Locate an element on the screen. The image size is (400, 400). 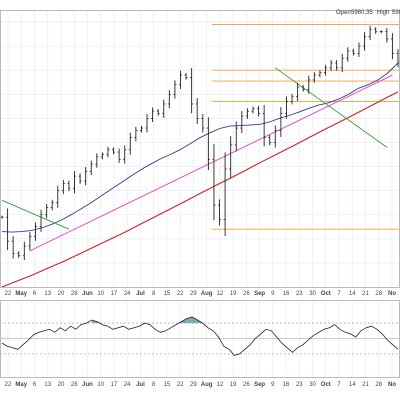
osc-x-tick-label: Oct is located at coordinates (326, 385).